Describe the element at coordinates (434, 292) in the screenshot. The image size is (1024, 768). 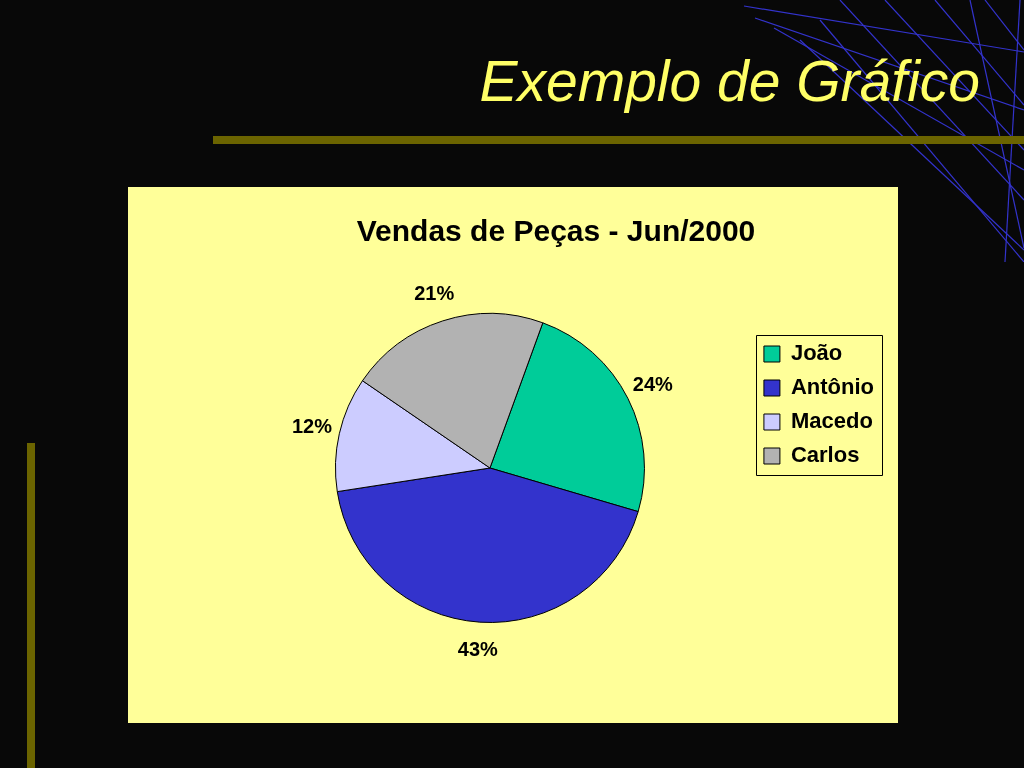
I see `data-label: 21%` at that location.